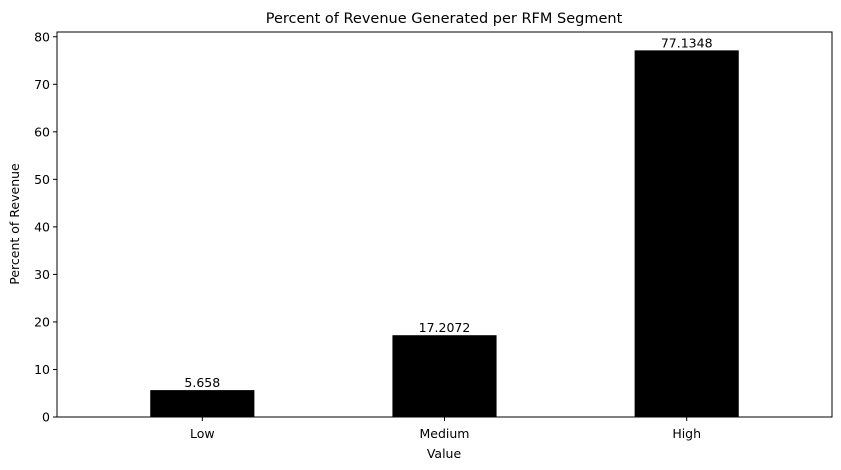 This screenshot has height=470, width=841. I want to click on x-axis-label: Value, so click(444, 453).